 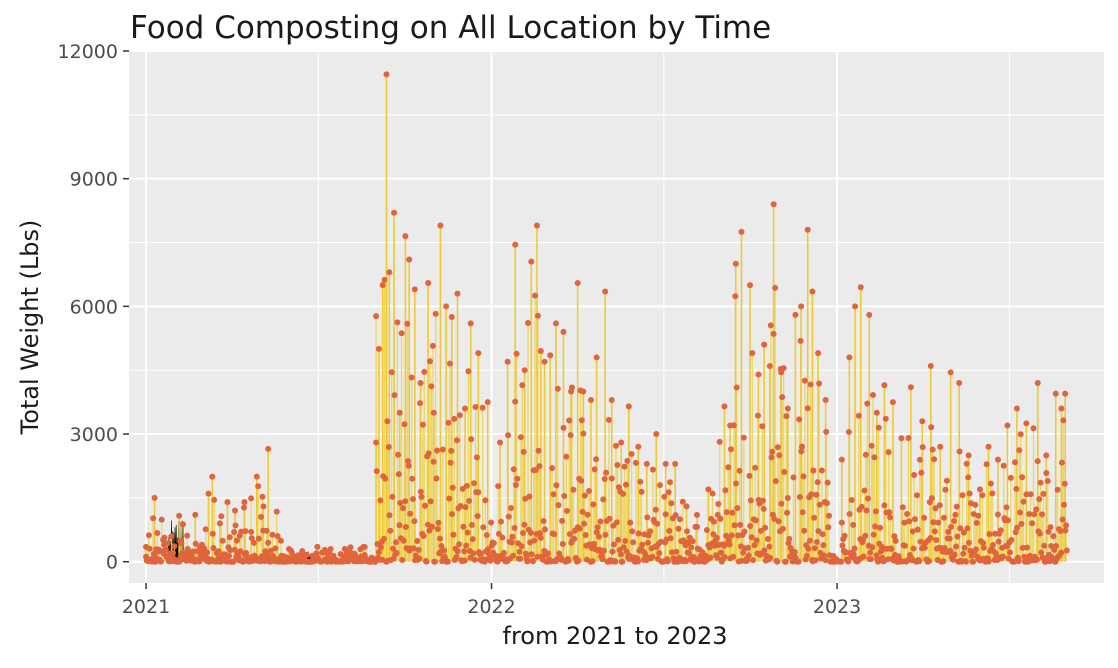 What do you see at coordinates (491, 600) in the screenshot?
I see `x-axis: 2021 2022 2023` at bounding box center [491, 600].